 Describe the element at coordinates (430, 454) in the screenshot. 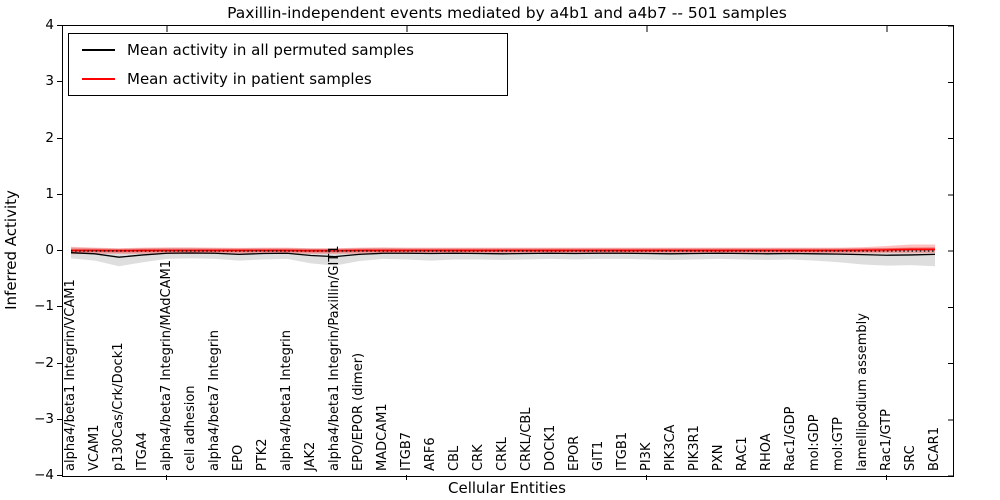

I see `x-category-label: ARF6` at that location.